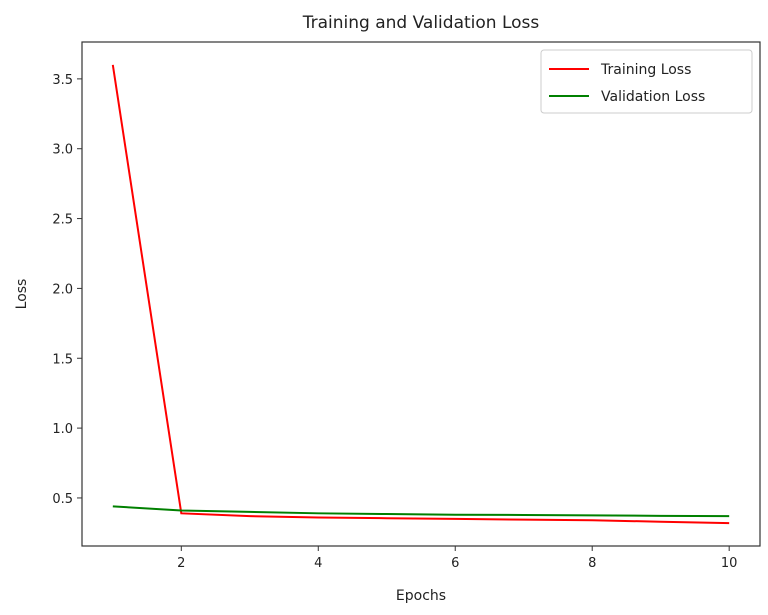 This screenshot has width=768, height=615. What do you see at coordinates (22, 294) in the screenshot?
I see `y-axis-label: Loss` at bounding box center [22, 294].